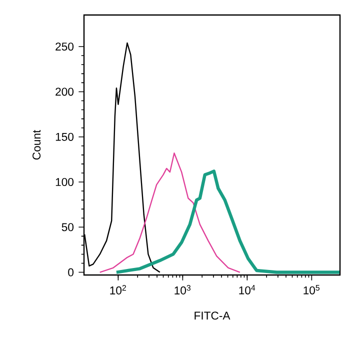 Image resolution: width=361 pixels, height=356 pixels. What do you see at coordinates (247, 289) in the screenshot?
I see `x-tick-label: 10$^{4}$` at bounding box center [247, 289].